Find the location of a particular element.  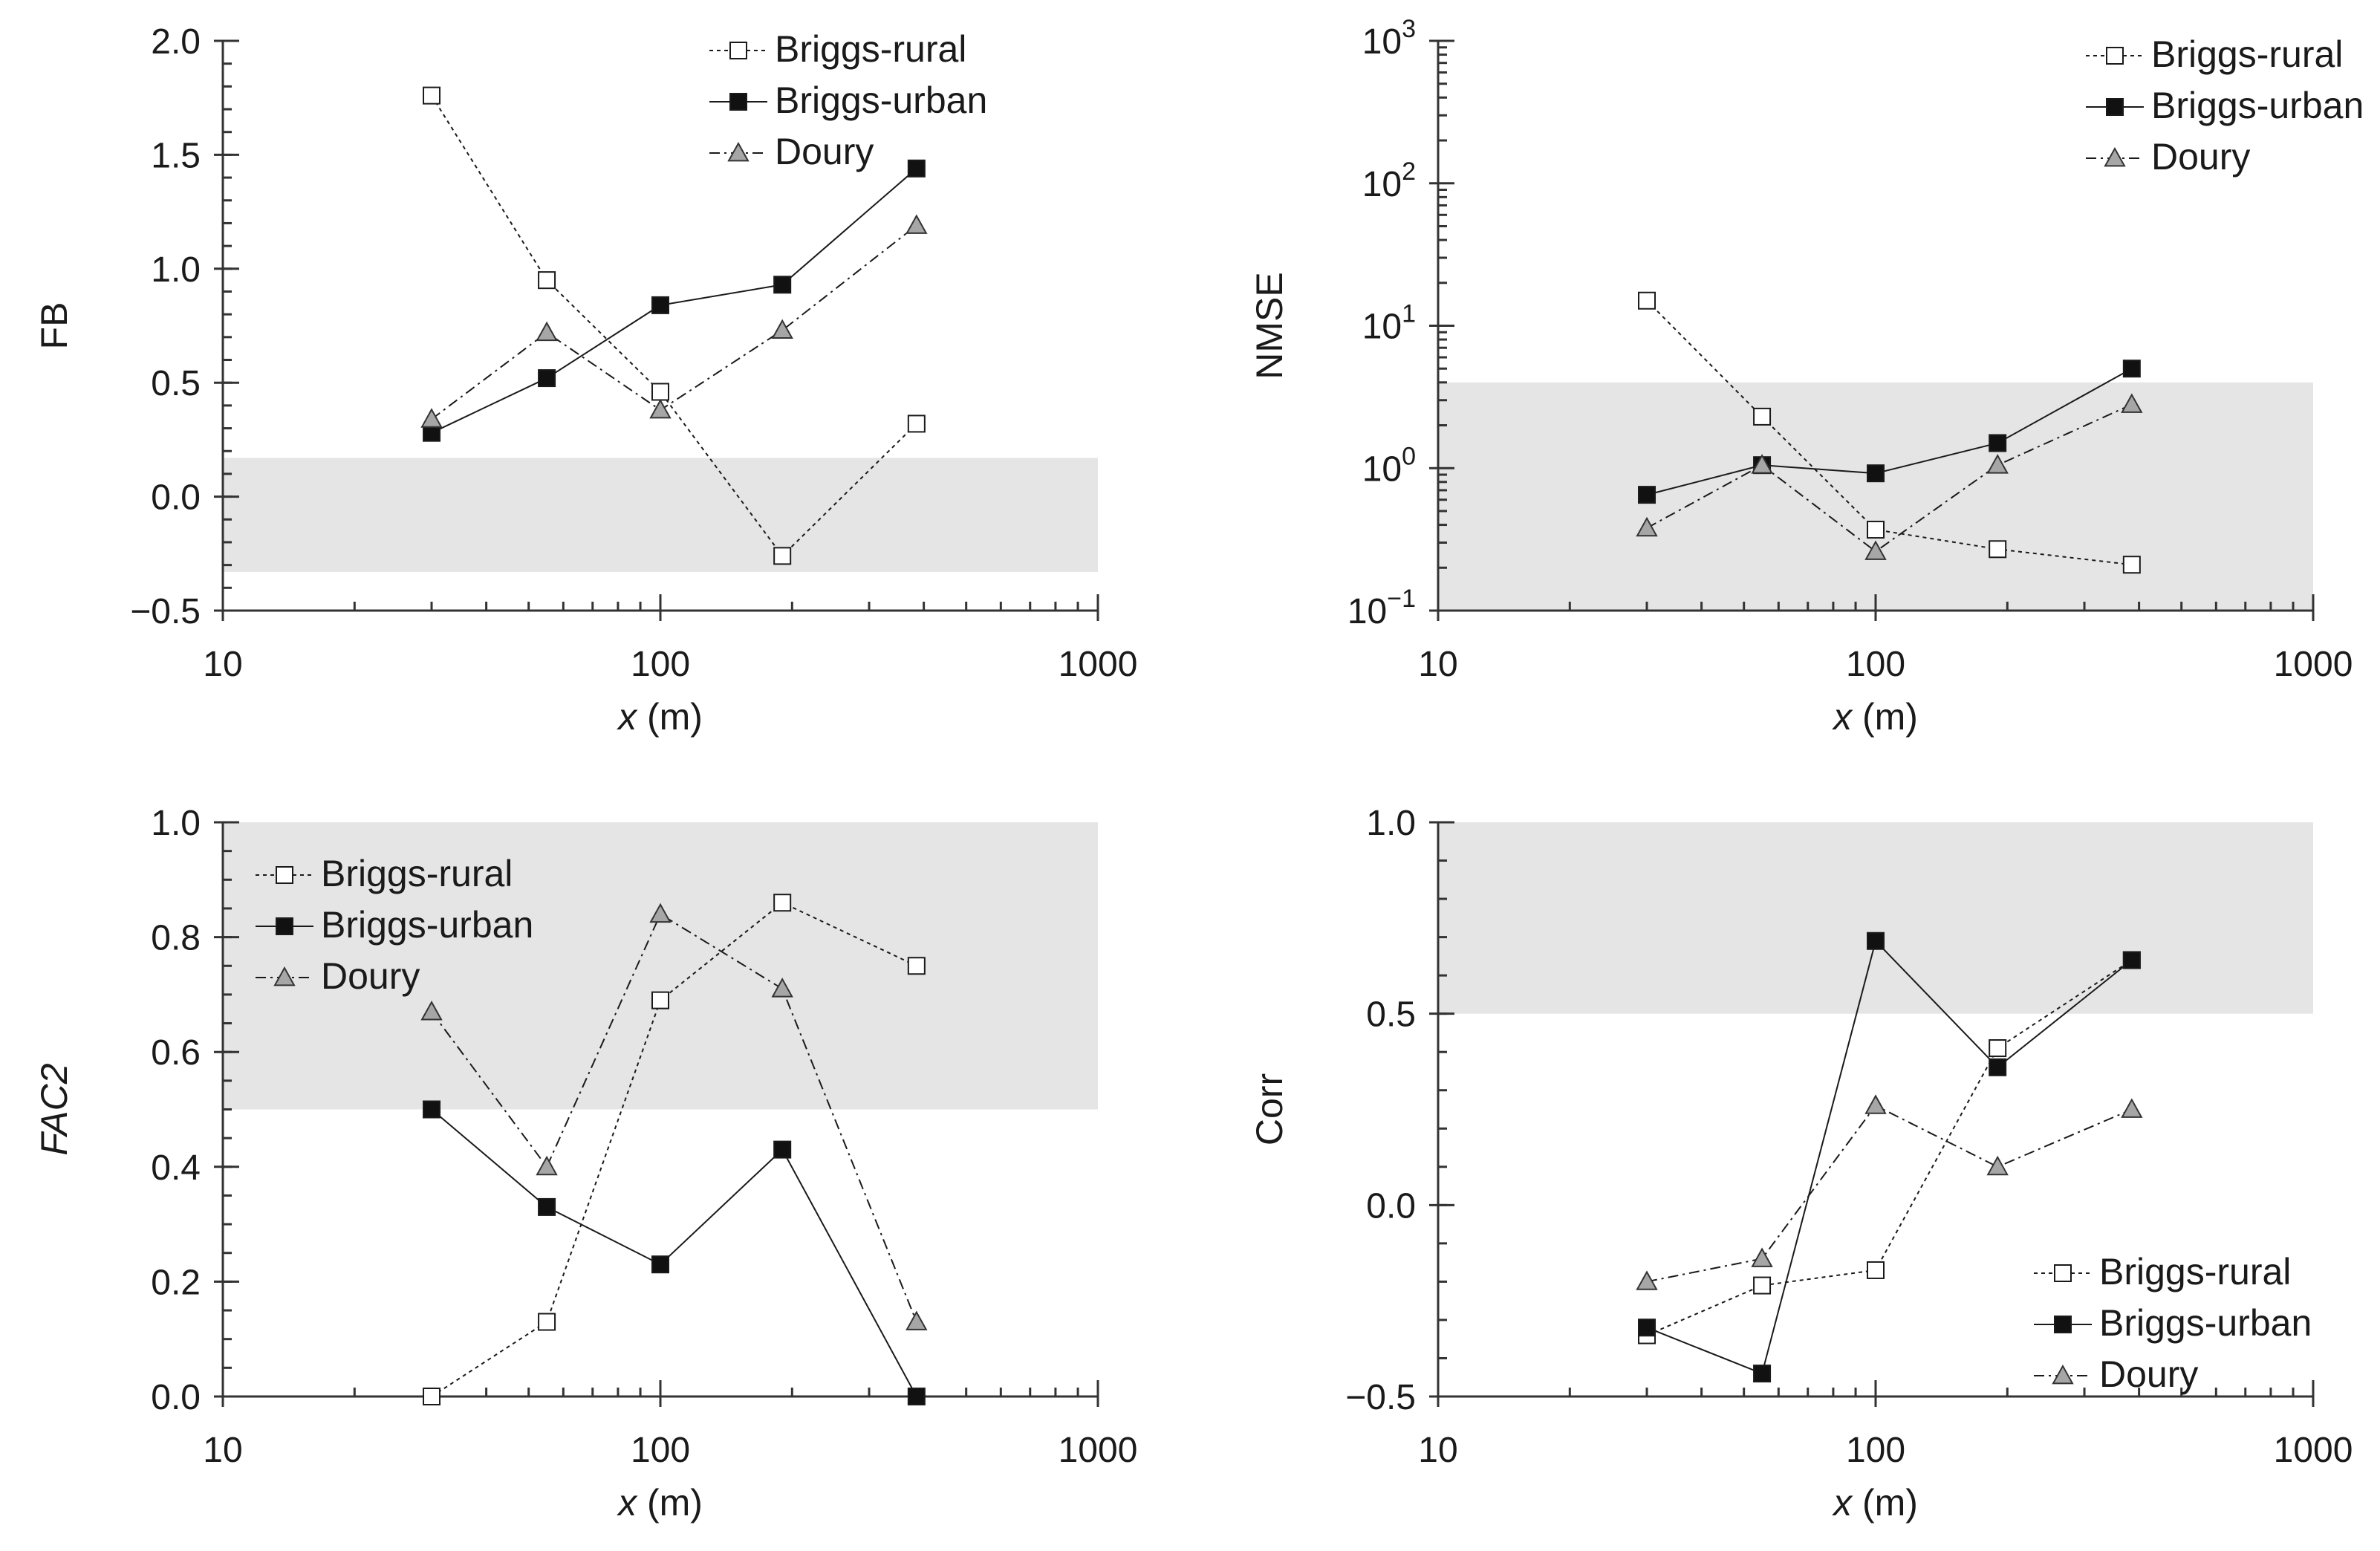

y-tick-exponent: 0 is located at coordinates (1409, 456).